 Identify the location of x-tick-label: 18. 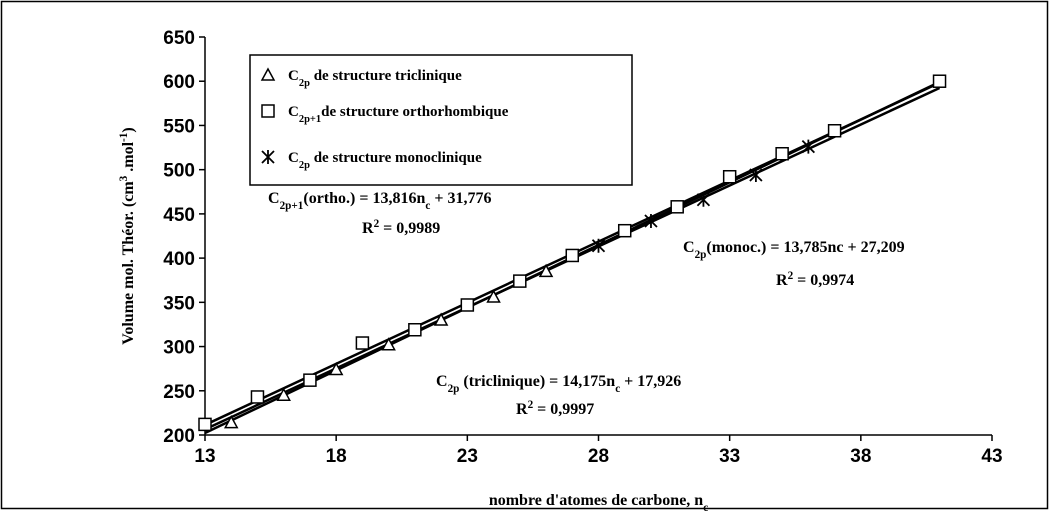
(336, 456).